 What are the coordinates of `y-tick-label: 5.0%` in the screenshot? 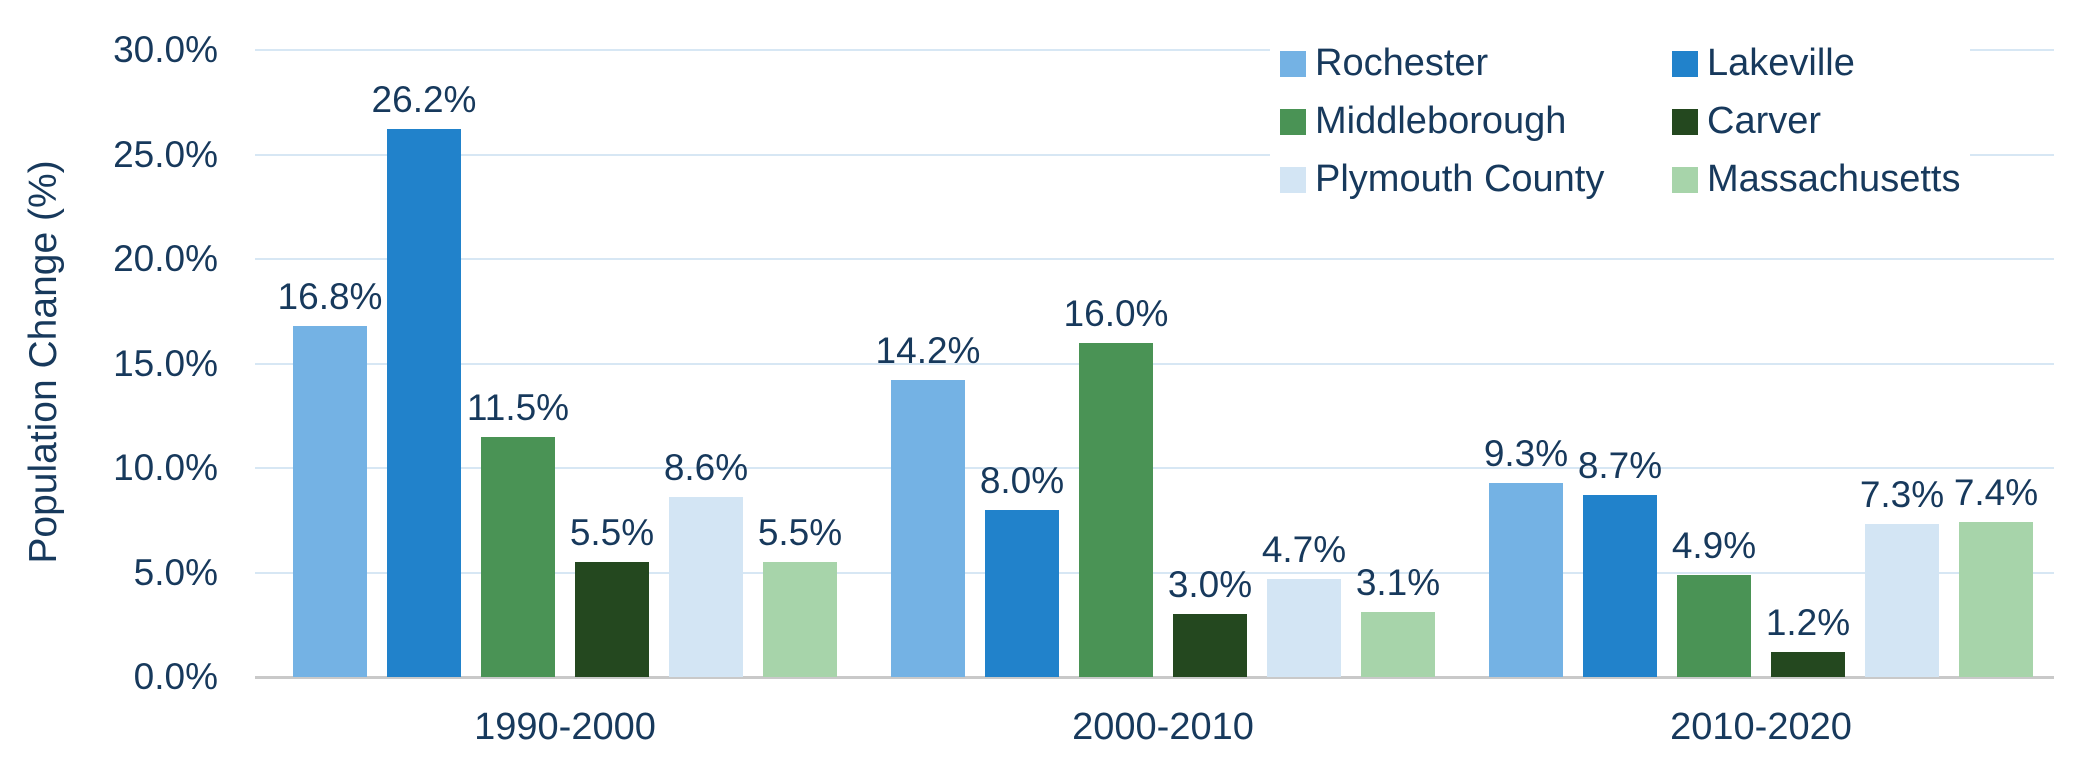 It's located at (175, 572).